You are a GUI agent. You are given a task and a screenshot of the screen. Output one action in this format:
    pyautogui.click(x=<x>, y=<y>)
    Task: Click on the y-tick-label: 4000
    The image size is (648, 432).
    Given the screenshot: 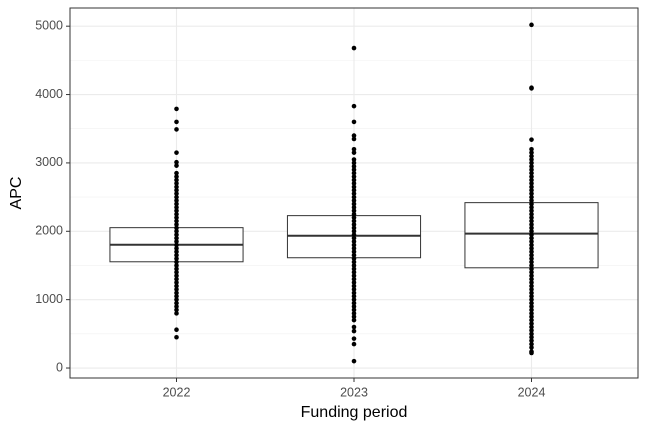 What is the action you would take?
    pyautogui.click(x=49, y=94)
    